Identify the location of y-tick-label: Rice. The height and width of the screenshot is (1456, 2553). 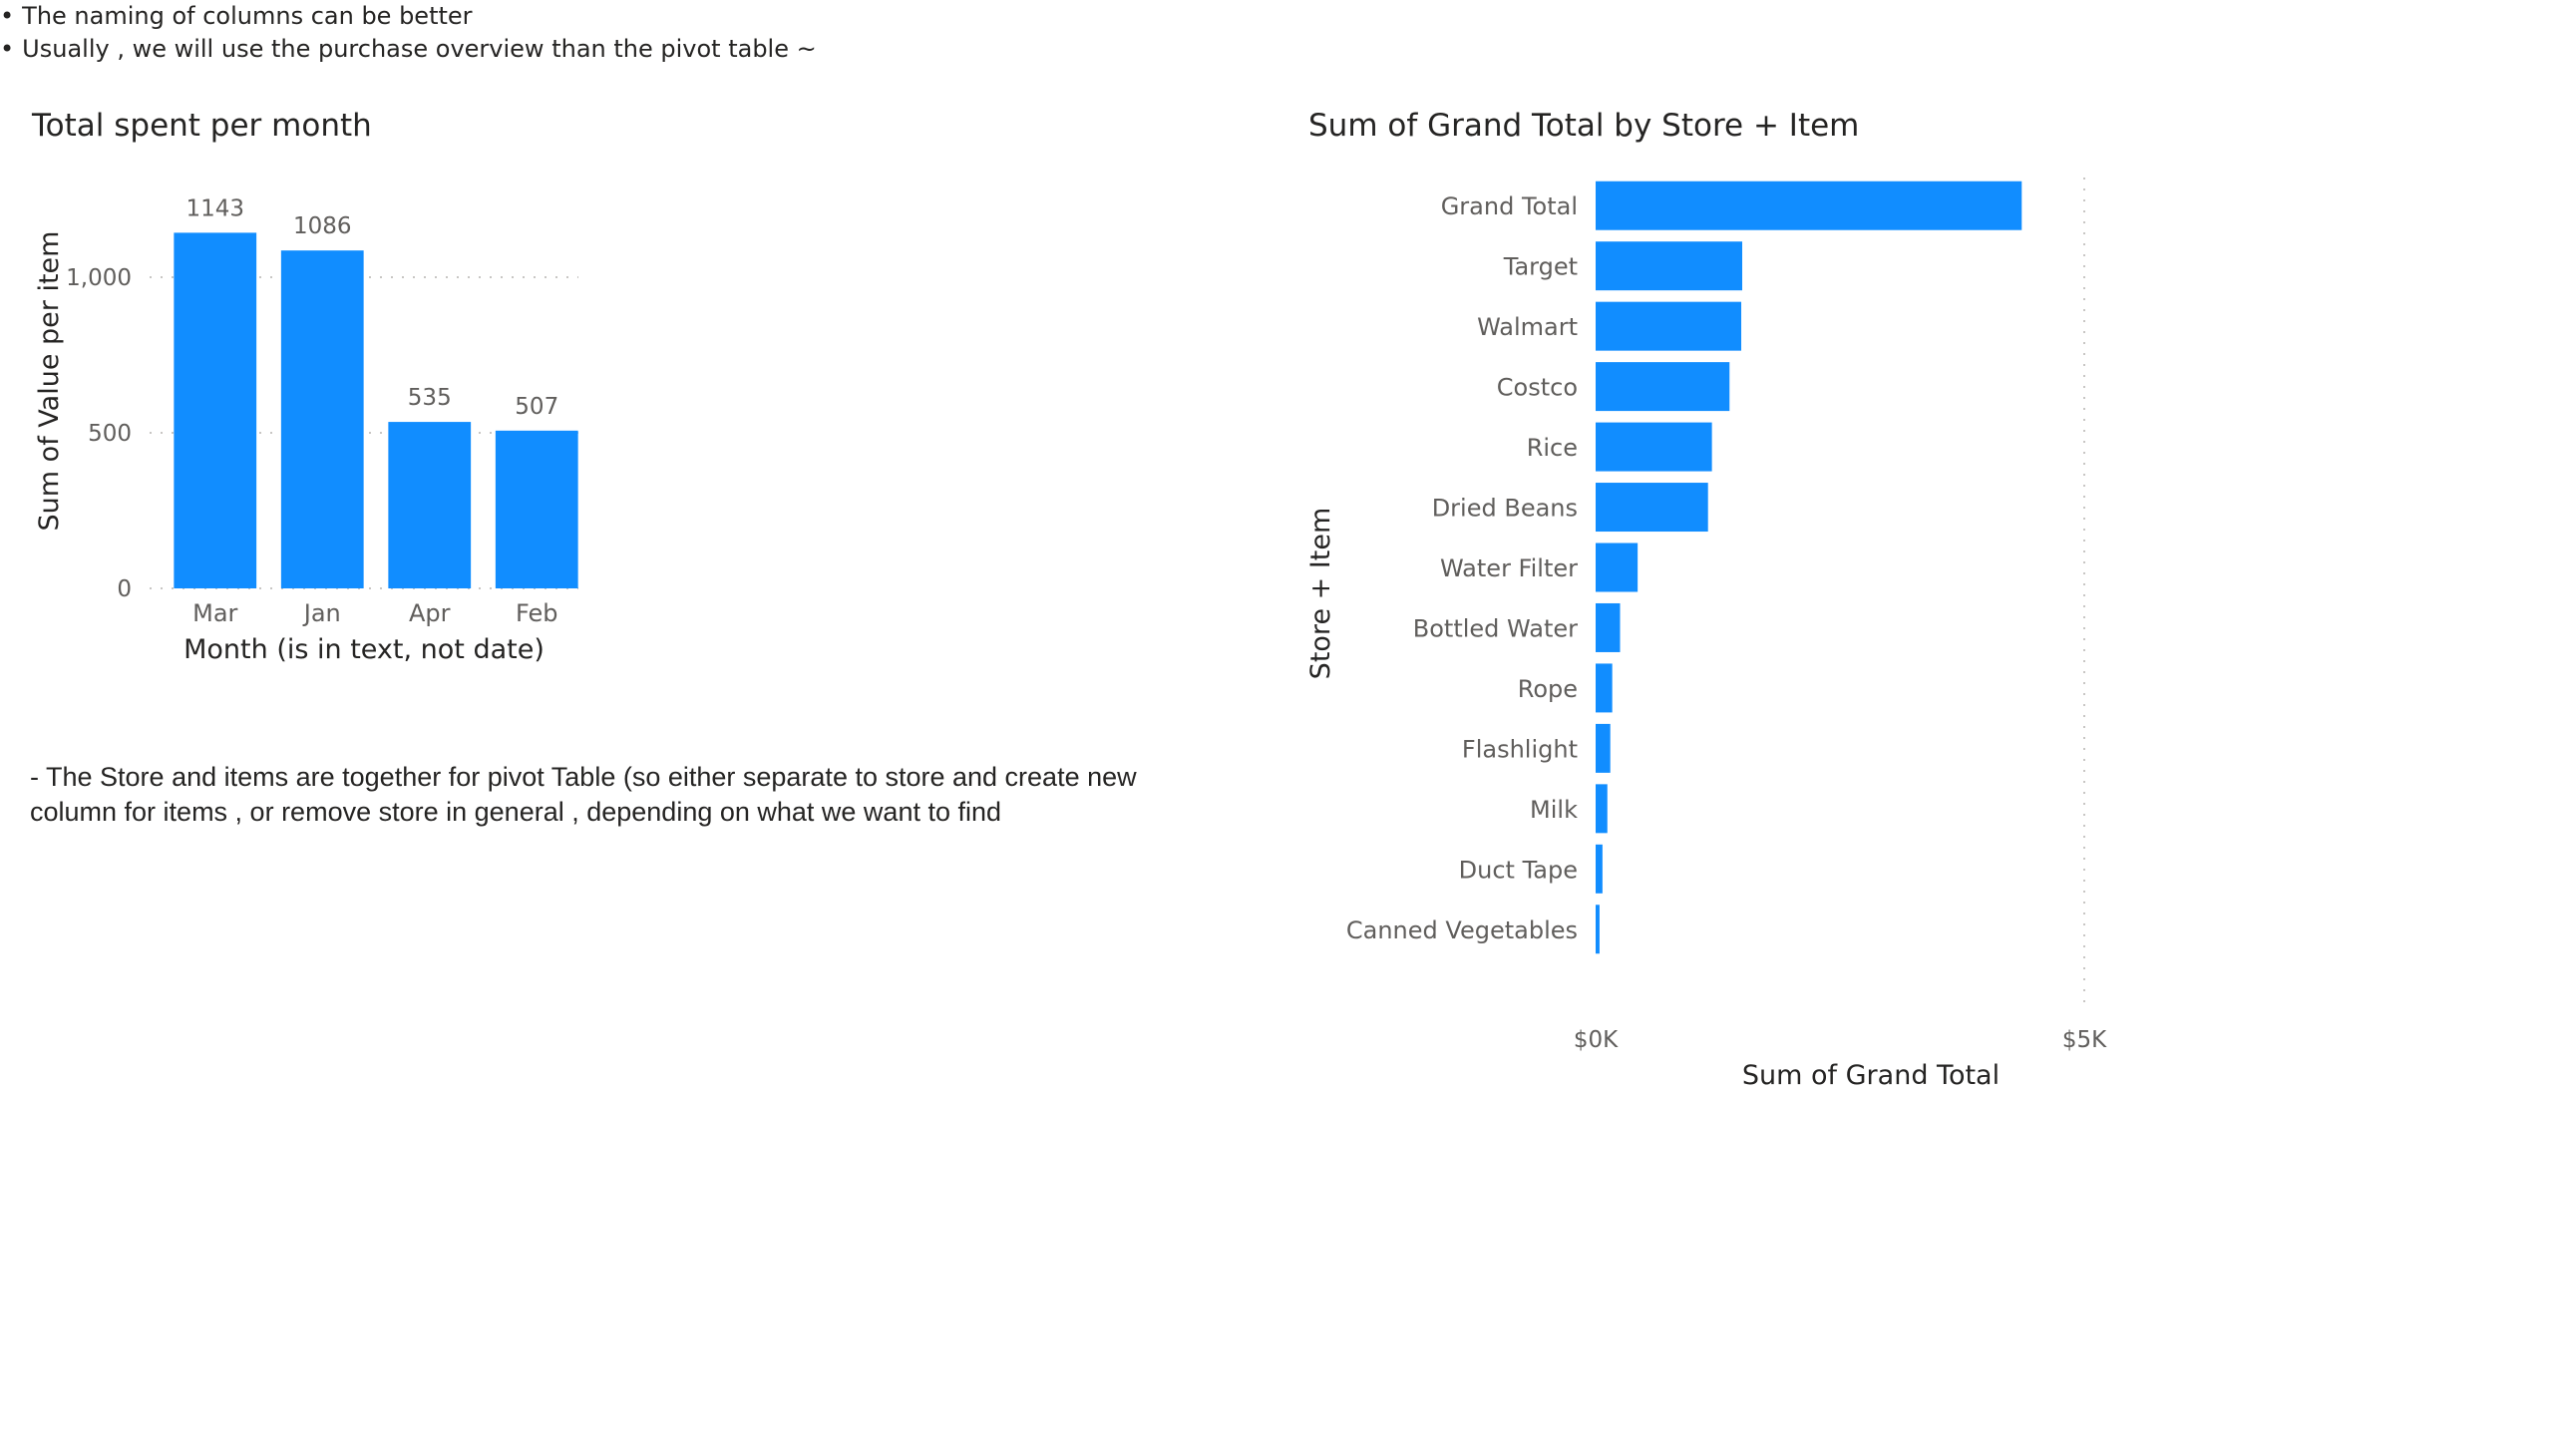
(1553, 448).